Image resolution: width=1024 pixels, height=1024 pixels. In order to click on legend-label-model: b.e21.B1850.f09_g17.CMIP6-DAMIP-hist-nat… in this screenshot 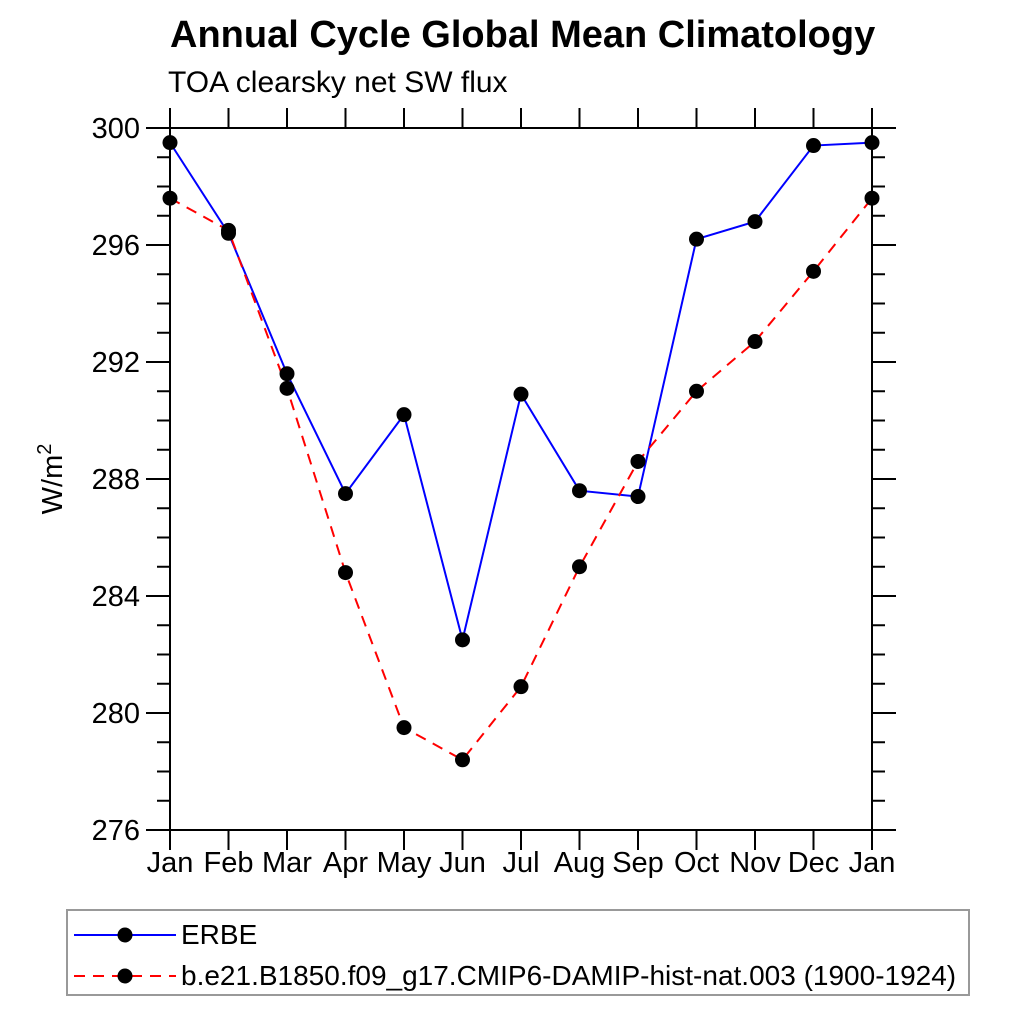, I will do `click(569, 975)`.